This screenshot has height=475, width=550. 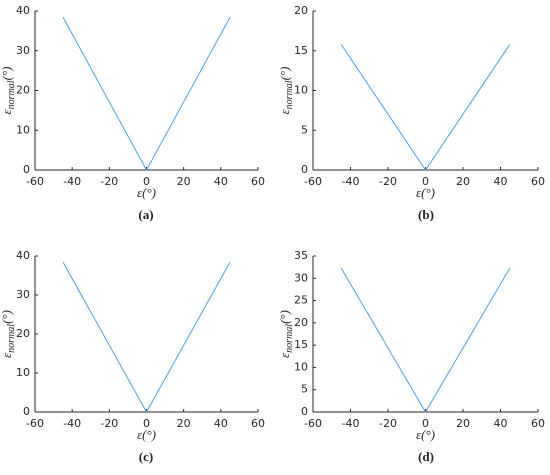 I want to click on y-tick-label: 35, so click(x=301, y=255).